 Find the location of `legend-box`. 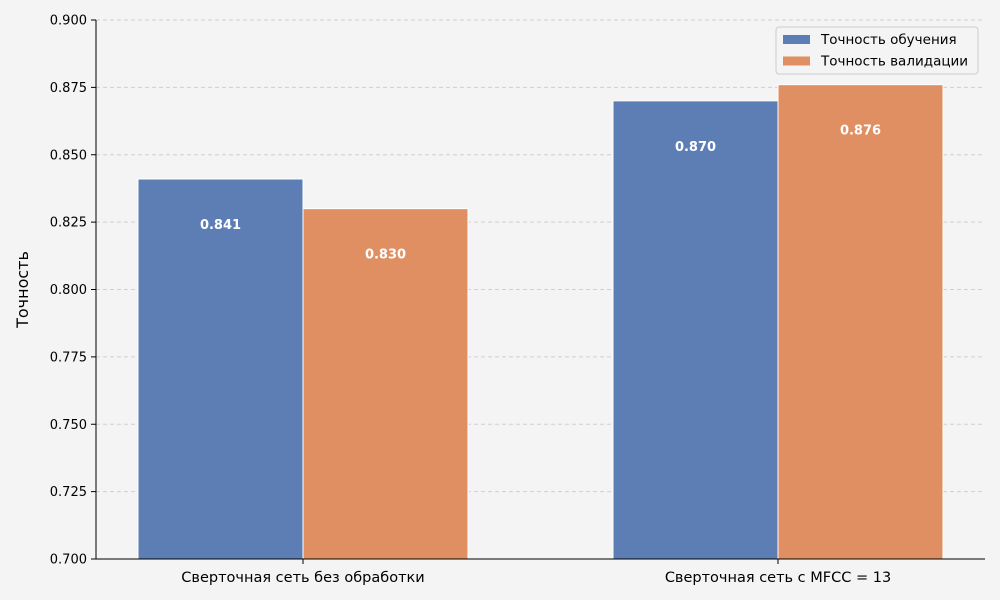

legend-box is located at coordinates (877, 50).